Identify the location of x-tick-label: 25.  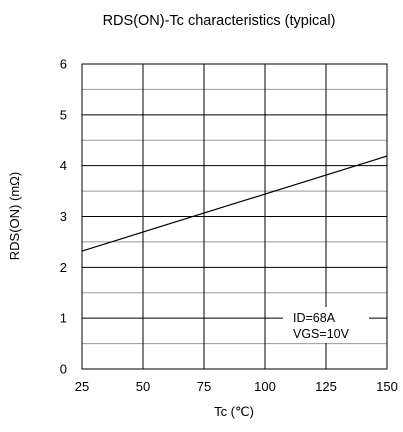
(82, 386).